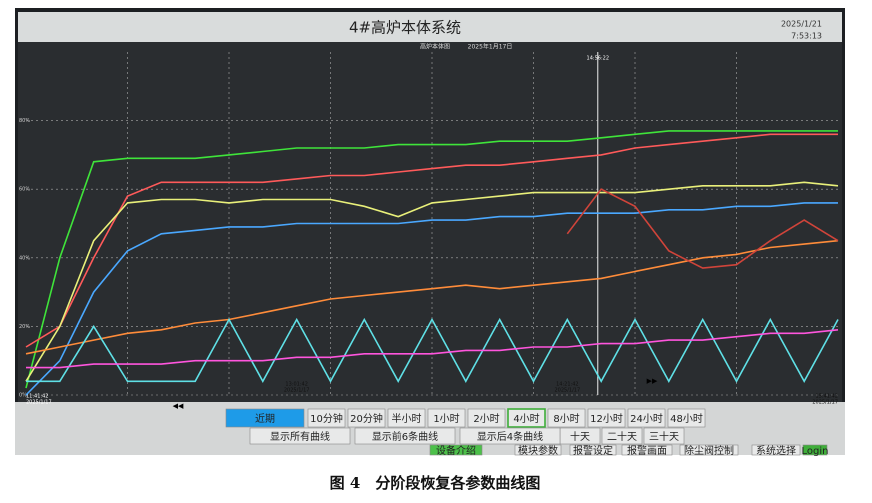 This screenshot has height=503, width=872. I want to click on scroll-right: ▶▶, so click(652, 381).